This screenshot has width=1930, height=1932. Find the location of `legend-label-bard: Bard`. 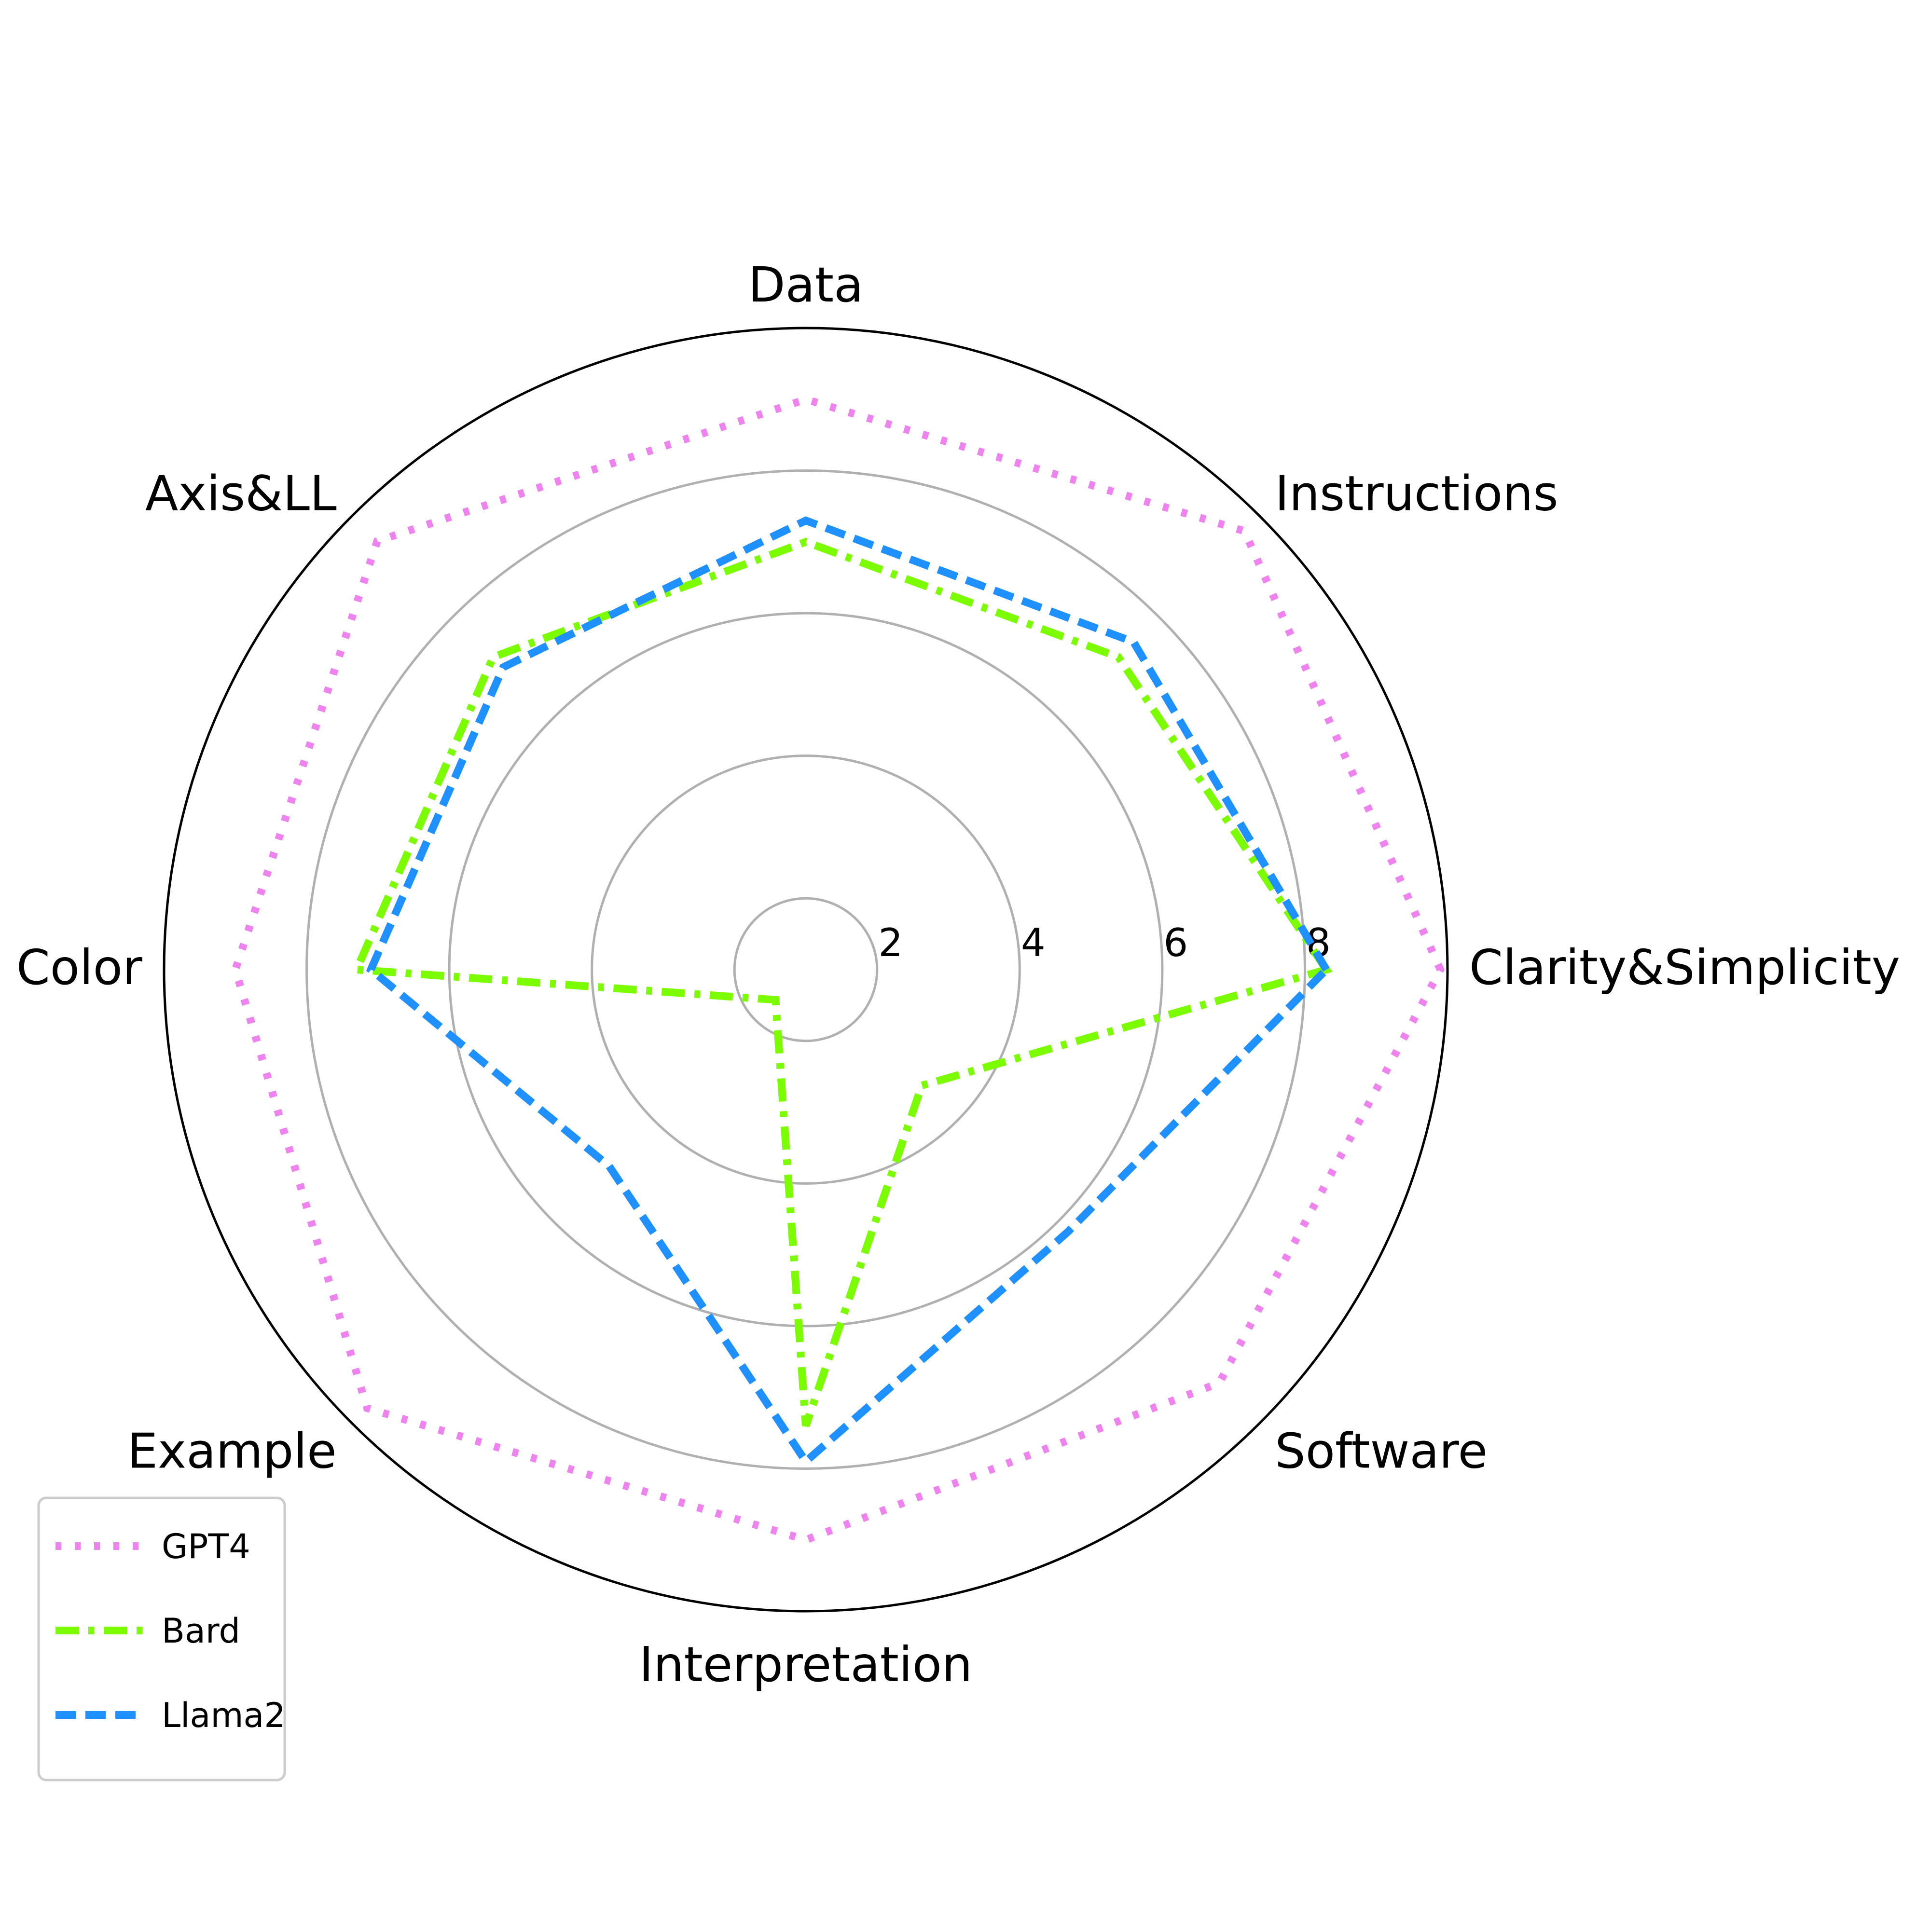

legend-label-bard: Bard is located at coordinates (201, 1631).